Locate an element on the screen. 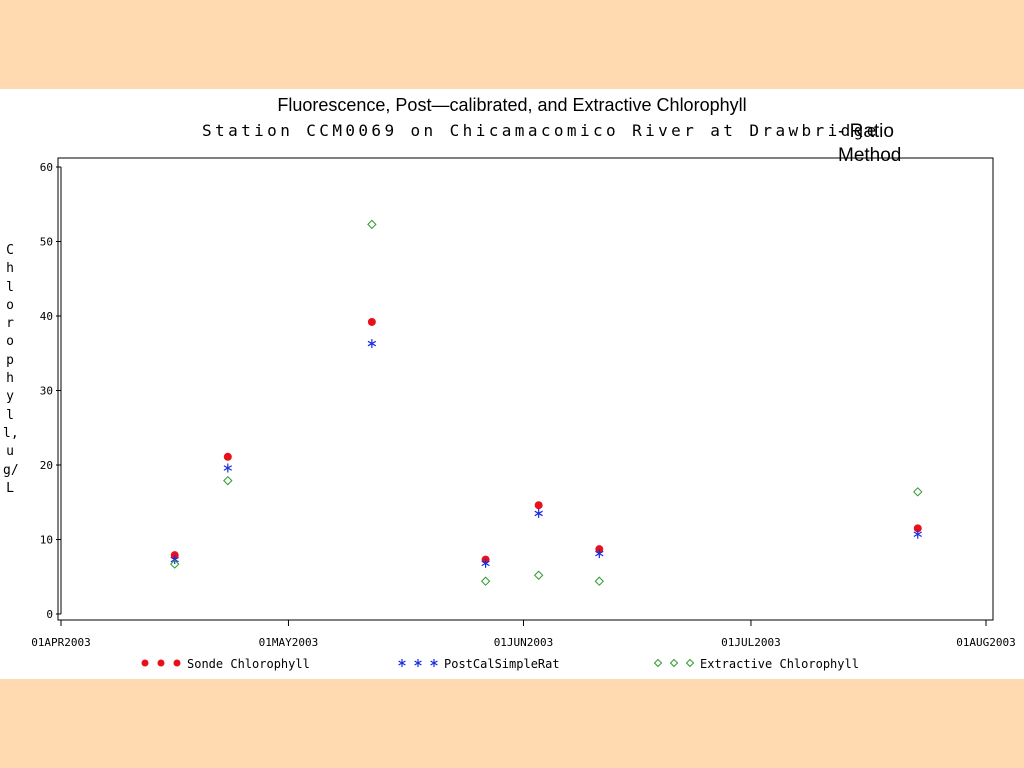  y-axis: 0 10 20 30 40 50 60 is located at coordinates (51, 391).